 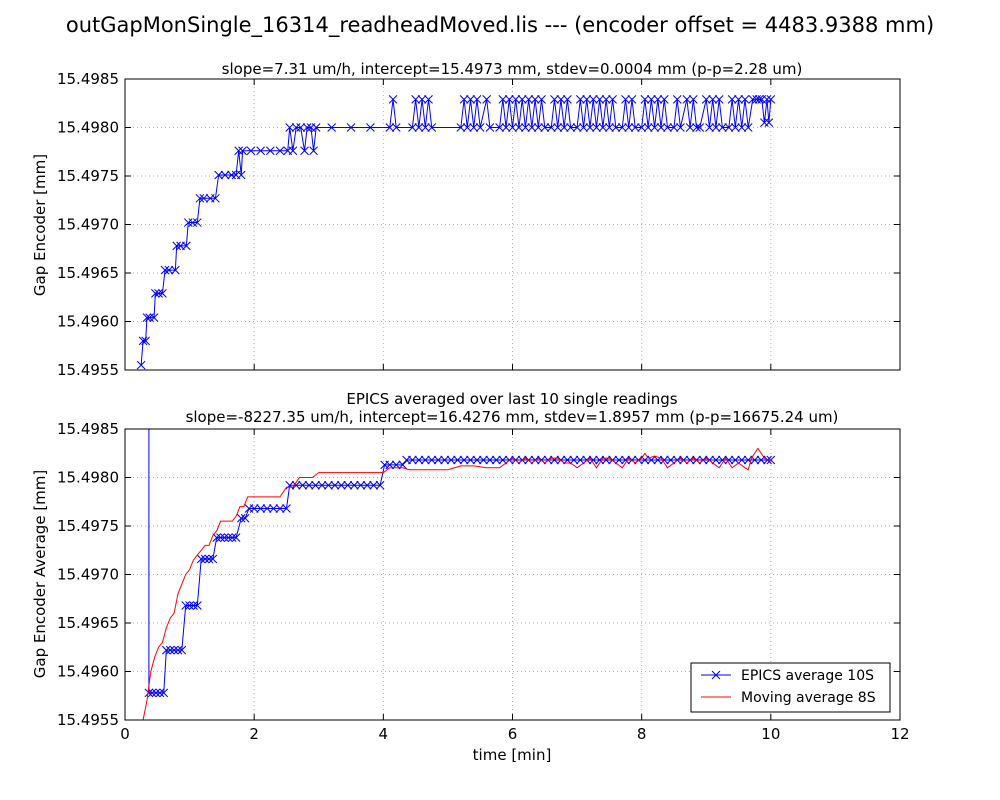 What do you see at coordinates (88, 322) in the screenshot?
I see `y-tick-label: 15.4960` at bounding box center [88, 322].